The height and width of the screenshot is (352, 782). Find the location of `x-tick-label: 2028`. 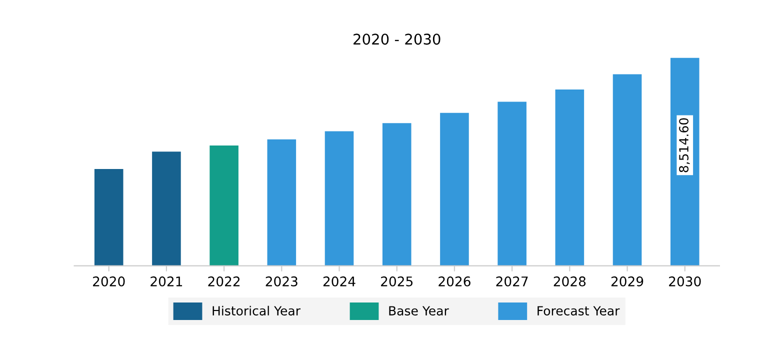

x-tick-label: 2028 is located at coordinates (570, 281).